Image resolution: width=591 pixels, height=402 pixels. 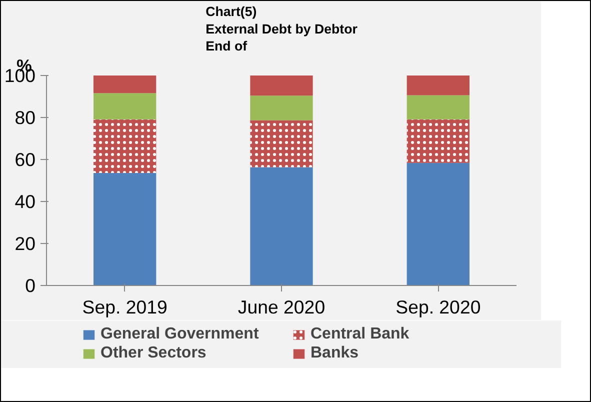 What do you see at coordinates (154, 353) in the screenshot?
I see `legend-label: Other Sectors` at bounding box center [154, 353].